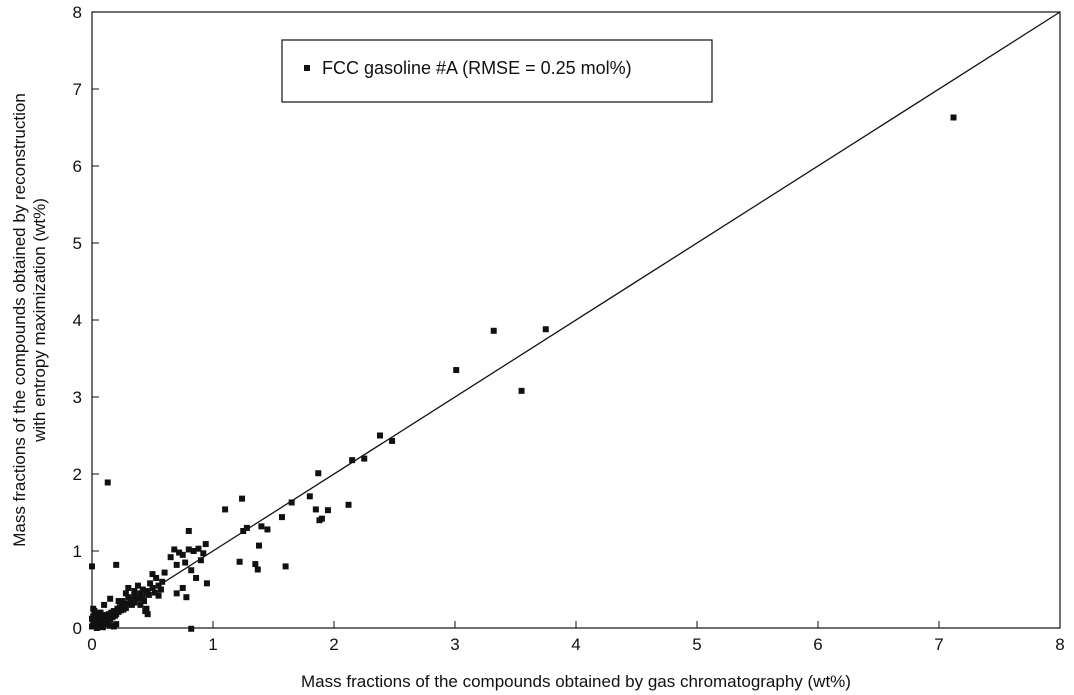  Describe the element at coordinates (1059, 644) in the screenshot. I see `x-tick-label: 8` at that location.